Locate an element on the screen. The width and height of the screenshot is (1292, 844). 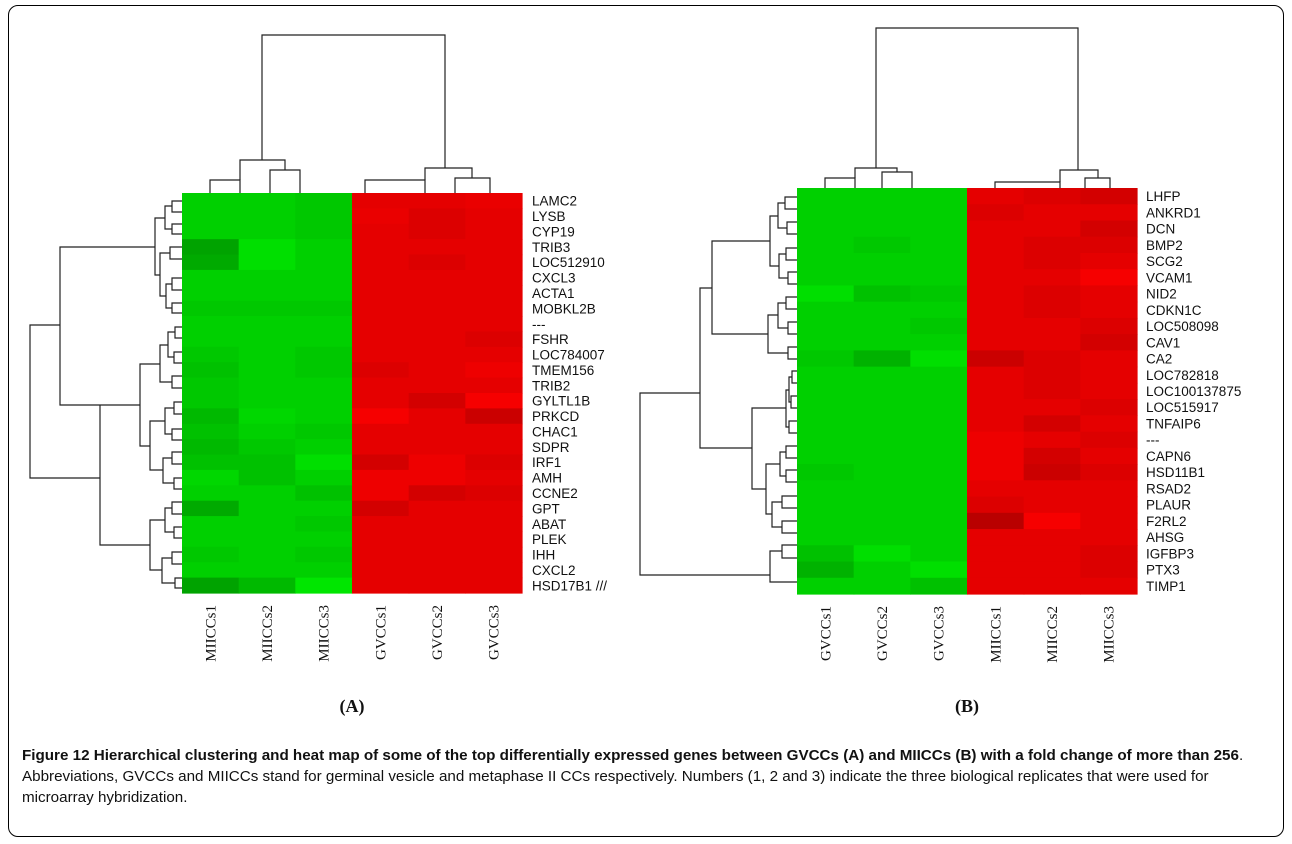
column-label: GVCCs2 is located at coordinates (438, 632).